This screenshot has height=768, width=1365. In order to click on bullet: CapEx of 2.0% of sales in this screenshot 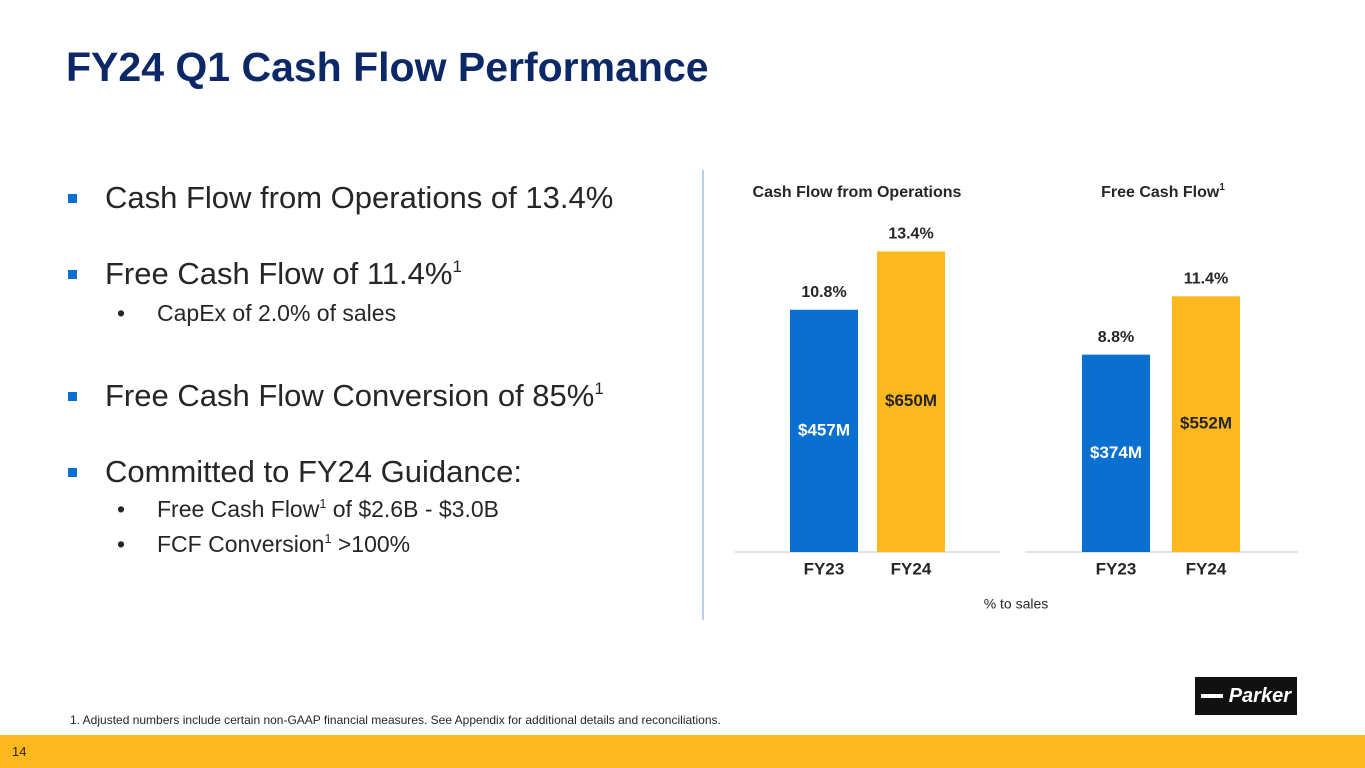, I will do `click(257, 313)`.